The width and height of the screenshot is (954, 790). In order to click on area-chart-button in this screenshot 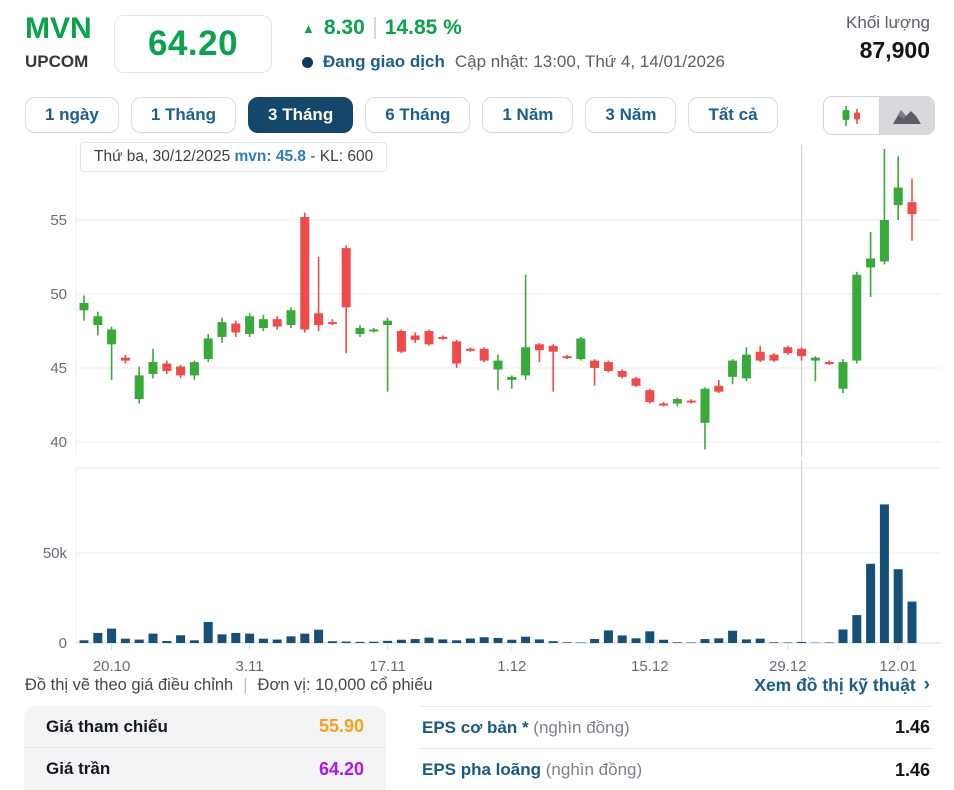, I will do `click(906, 115)`.